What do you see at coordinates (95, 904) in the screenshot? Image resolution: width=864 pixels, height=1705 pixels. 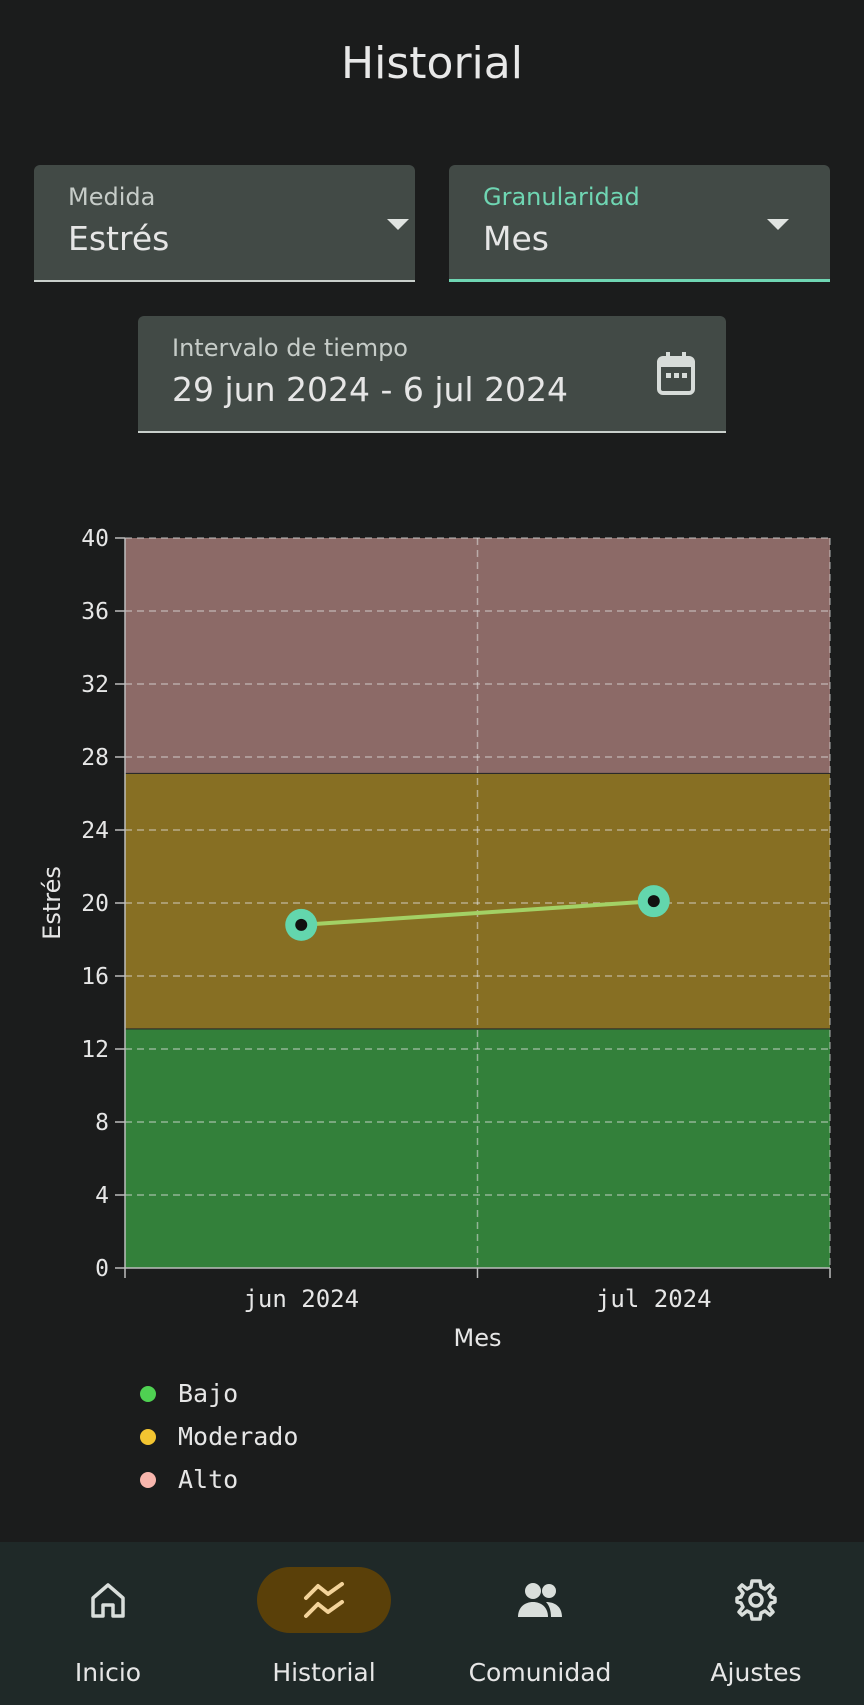 I see `y-tick-label: 20` at bounding box center [95, 904].